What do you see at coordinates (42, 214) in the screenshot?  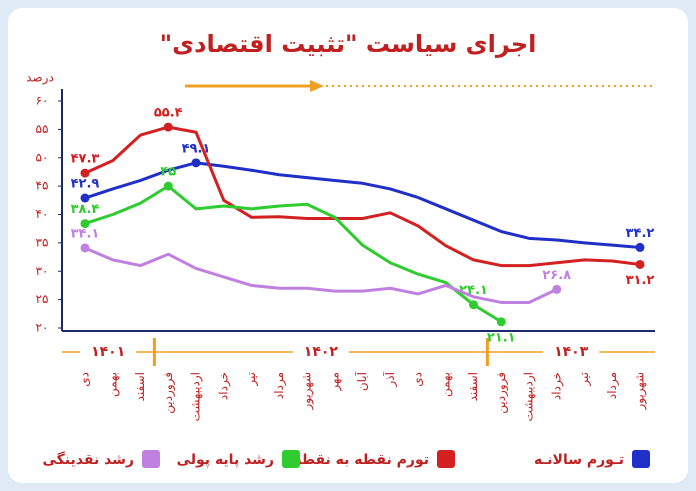 I see `y-tick-label: ۴۰` at bounding box center [42, 214].